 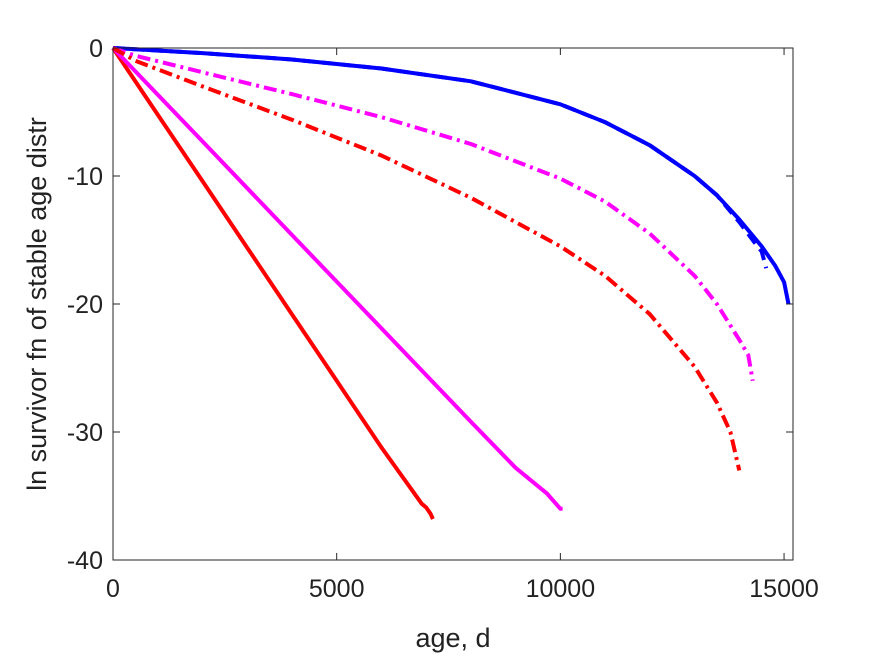 What do you see at coordinates (561, 589) in the screenshot?
I see `x-tick-label: 10000` at bounding box center [561, 589].